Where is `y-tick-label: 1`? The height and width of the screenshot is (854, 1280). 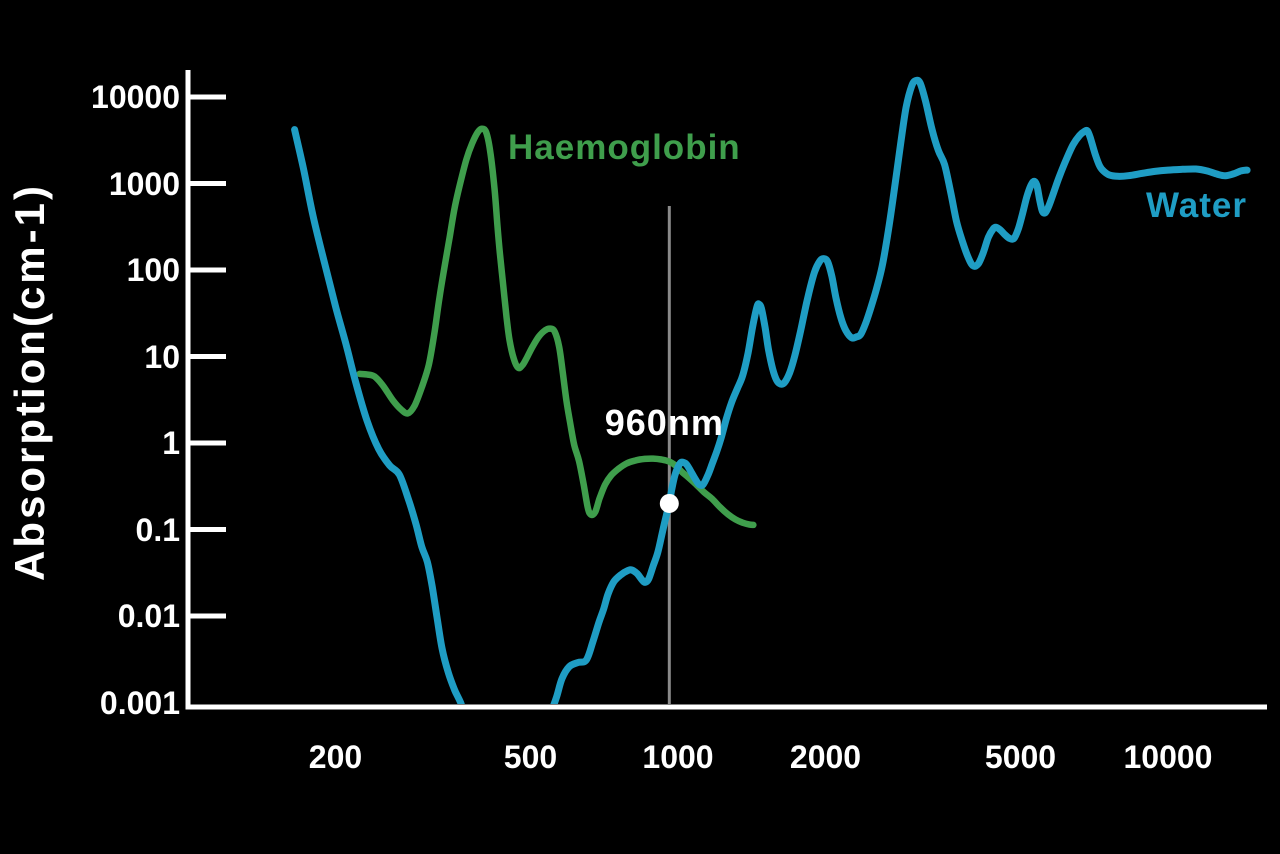 y-tick-label: 1 is located at coordinates (171, 443).